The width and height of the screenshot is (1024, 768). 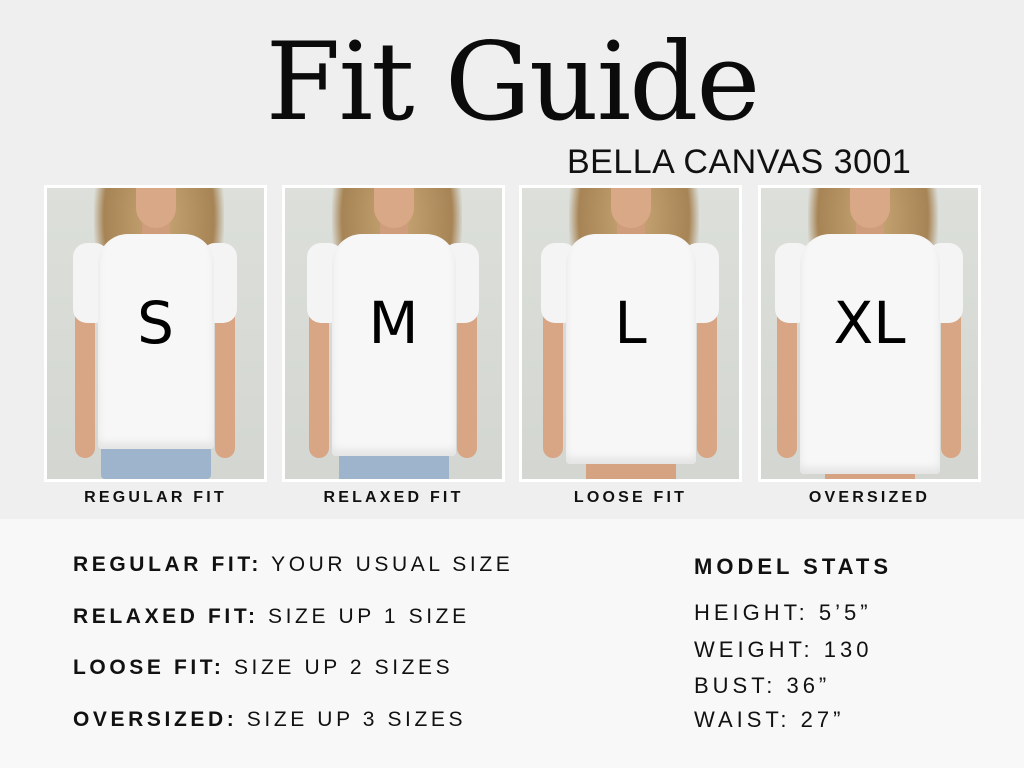 What do you see at coordinates (793, 566) in the screenshot?
I see `model-stats-title: MODEL STATS` at bounding box center [793, 566].